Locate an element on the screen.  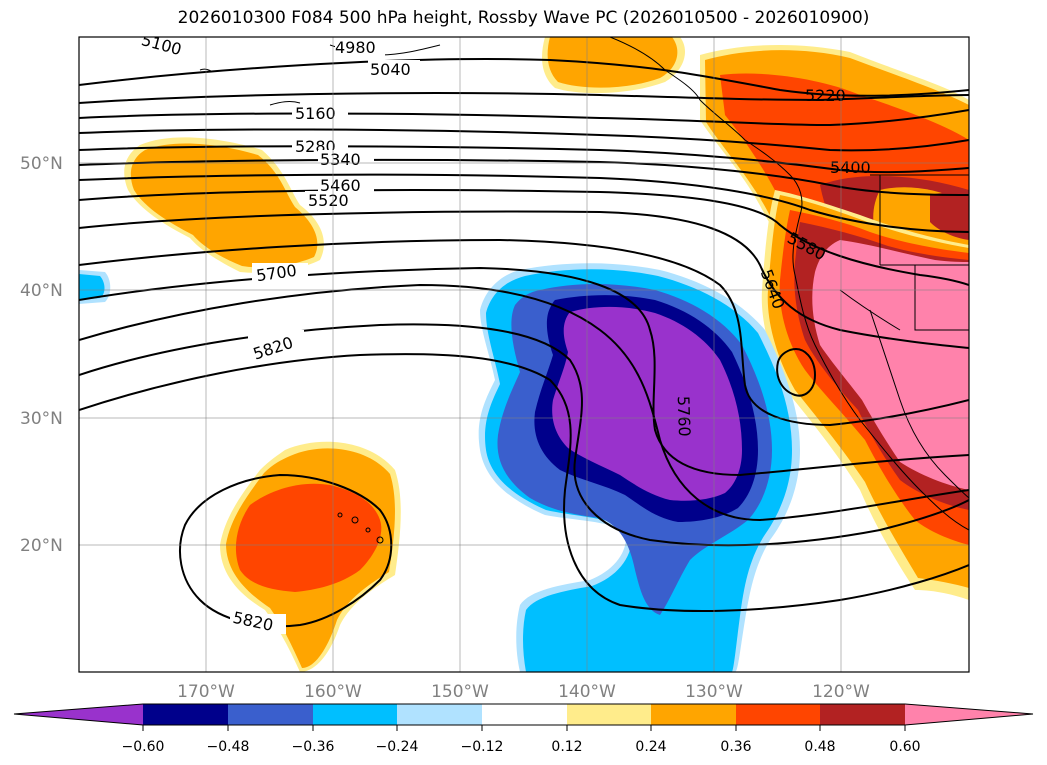
contour-label: 5520 is located at coordinates (328, 200).